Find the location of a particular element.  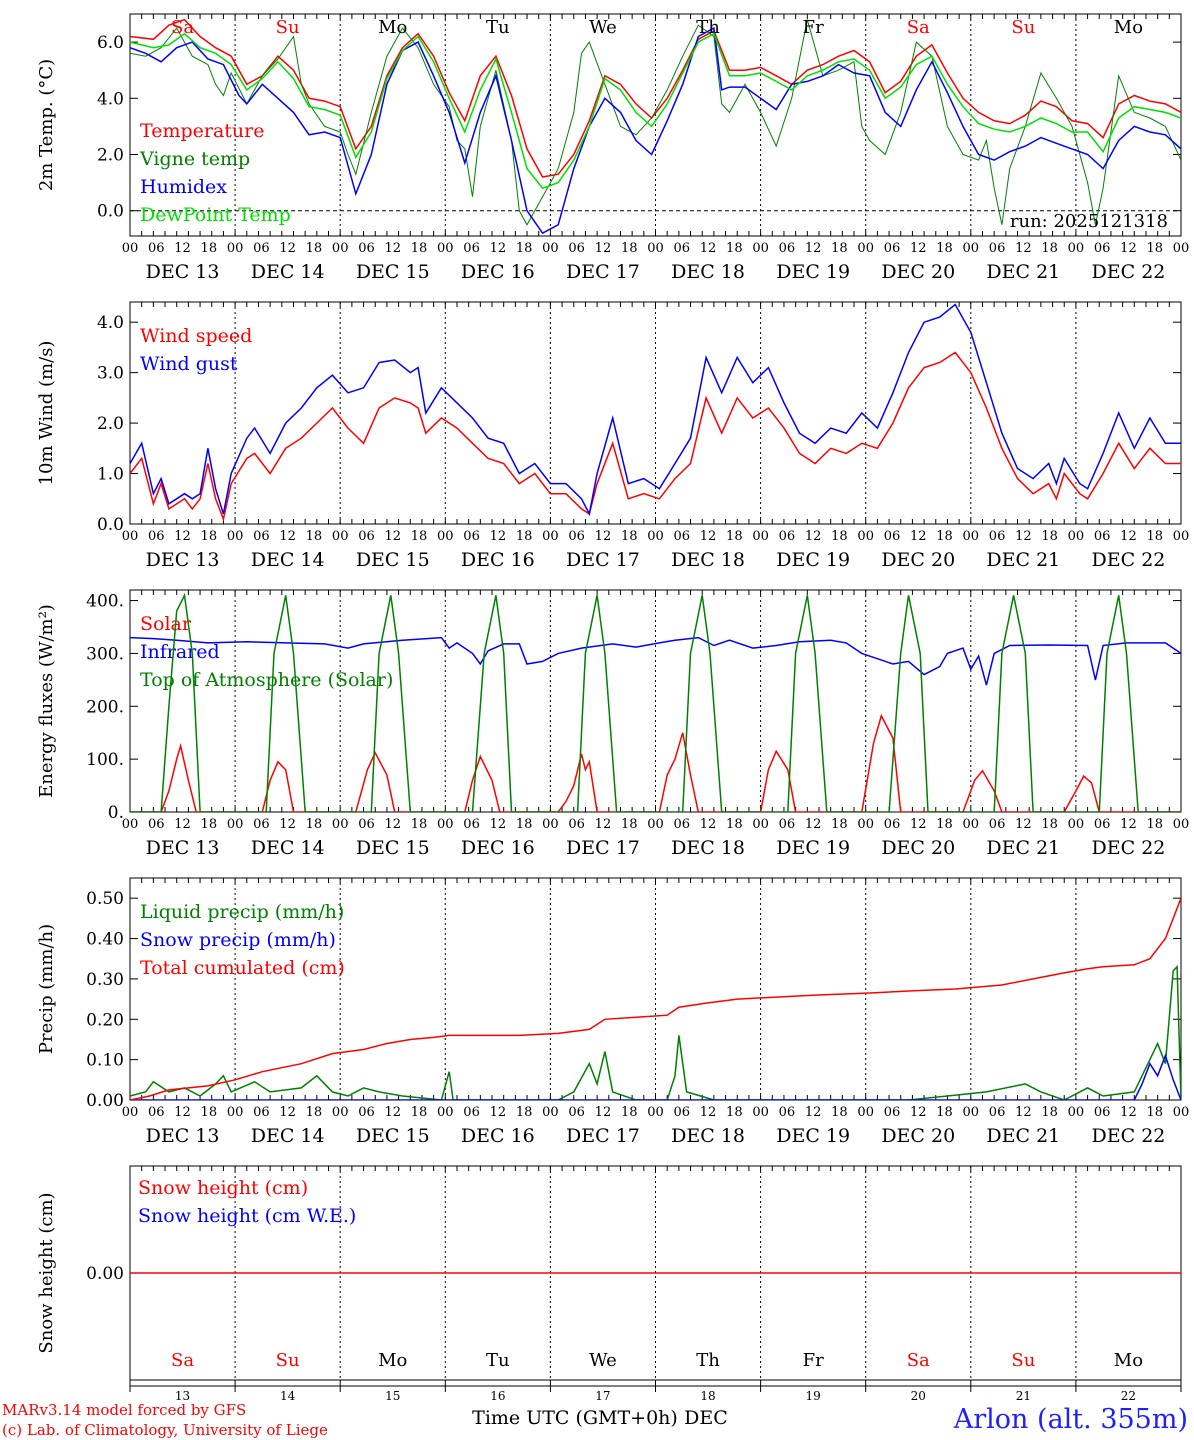

day-number-label: 21 is located at coordinates (1023, 1396).